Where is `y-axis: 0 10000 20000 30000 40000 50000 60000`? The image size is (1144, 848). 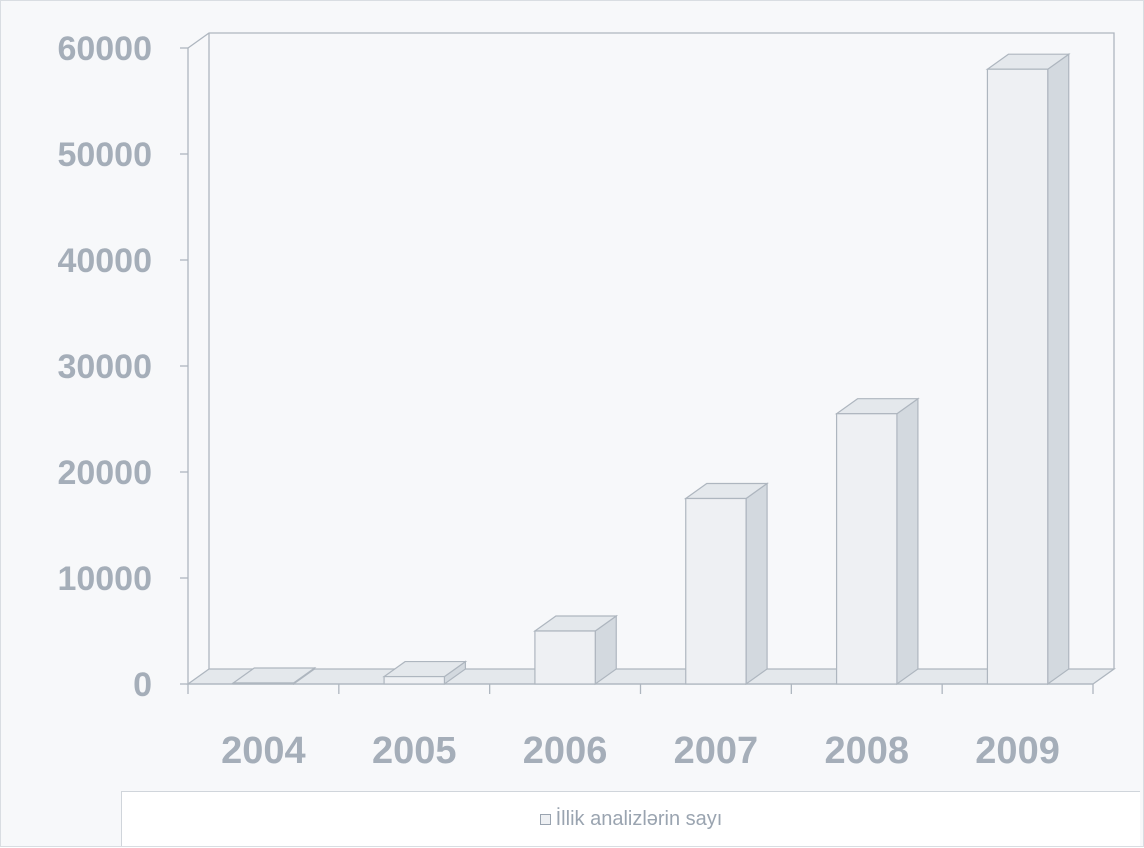 y-axis: 0 10000 20000 30000 40000 50000 60000 is located at coordinates (122, 367).